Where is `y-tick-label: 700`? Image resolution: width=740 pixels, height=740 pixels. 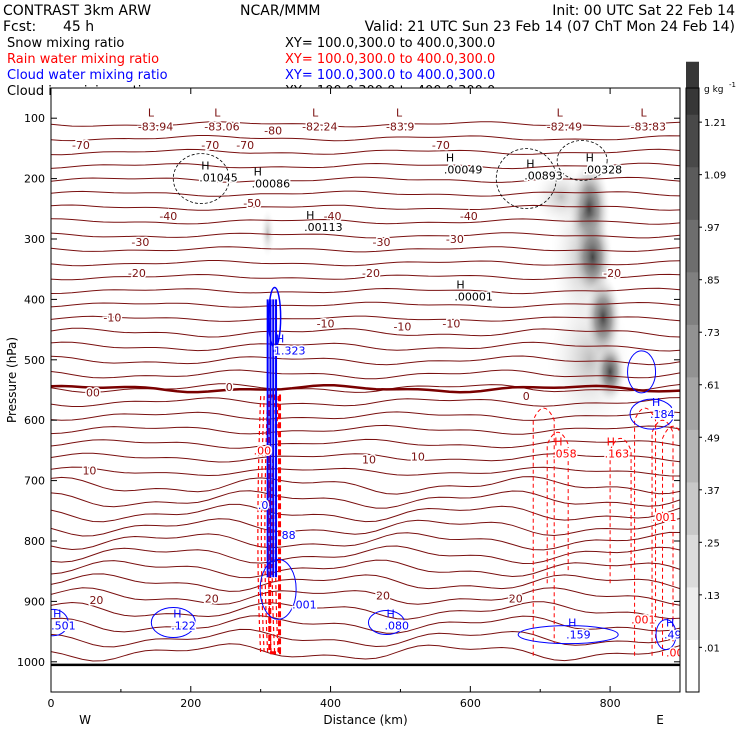
y-tick-label: 700 is located at coordinates (34, 481).